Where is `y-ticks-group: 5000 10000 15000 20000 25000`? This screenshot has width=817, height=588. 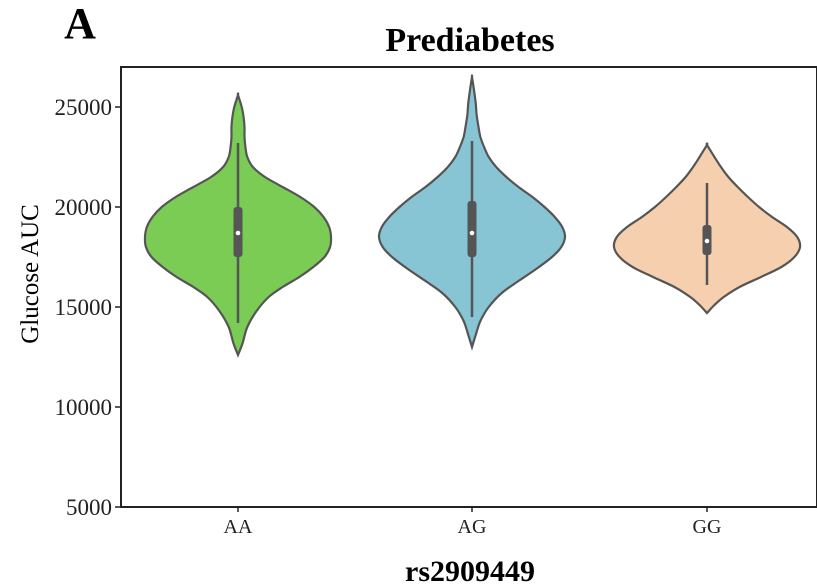 y-ticks-group: 5000 10000 15000 20000 25000 is located at coordinates (88, 307).